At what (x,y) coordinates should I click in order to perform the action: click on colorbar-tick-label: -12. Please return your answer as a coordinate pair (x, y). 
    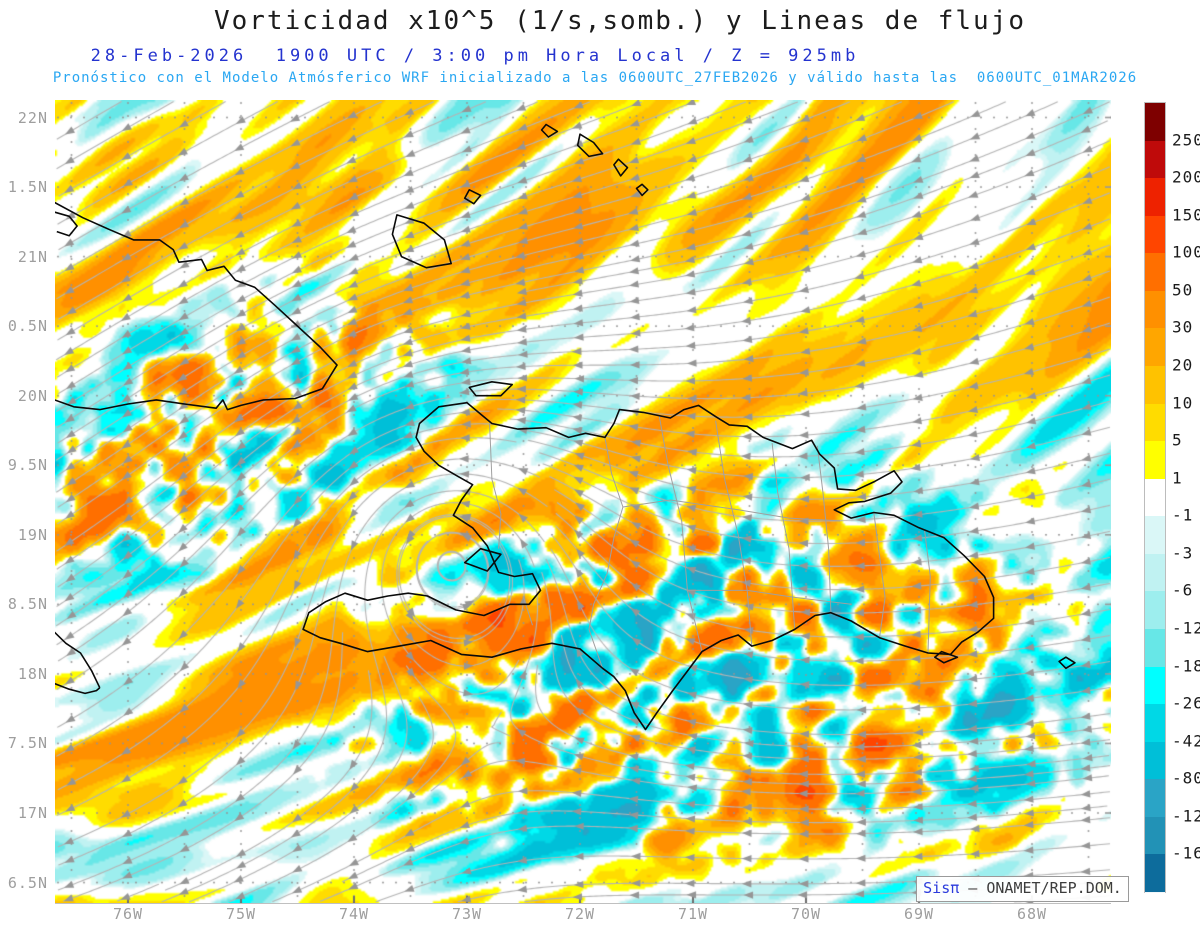
    Looking at the image, I should click on (1186, 628).